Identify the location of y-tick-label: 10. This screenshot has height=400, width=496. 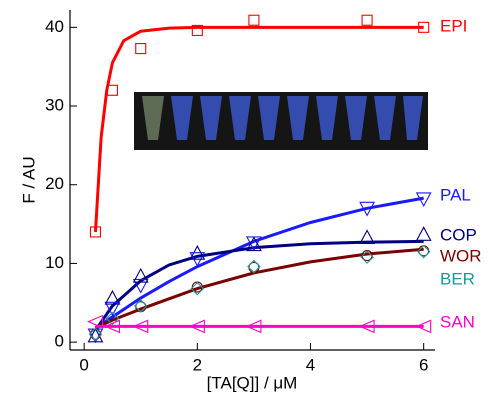
(54, 262).